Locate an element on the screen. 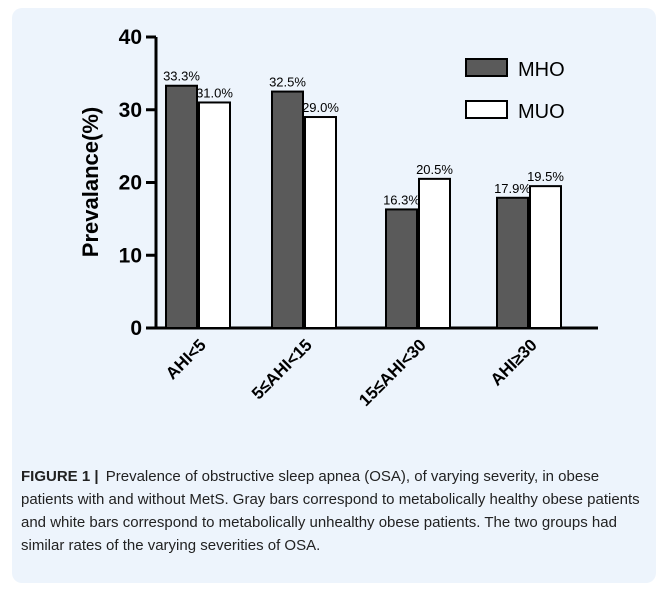 This screenshot has width=671, height=596. caption-label: FIGURE 1 is located at coordinates (56, 476).